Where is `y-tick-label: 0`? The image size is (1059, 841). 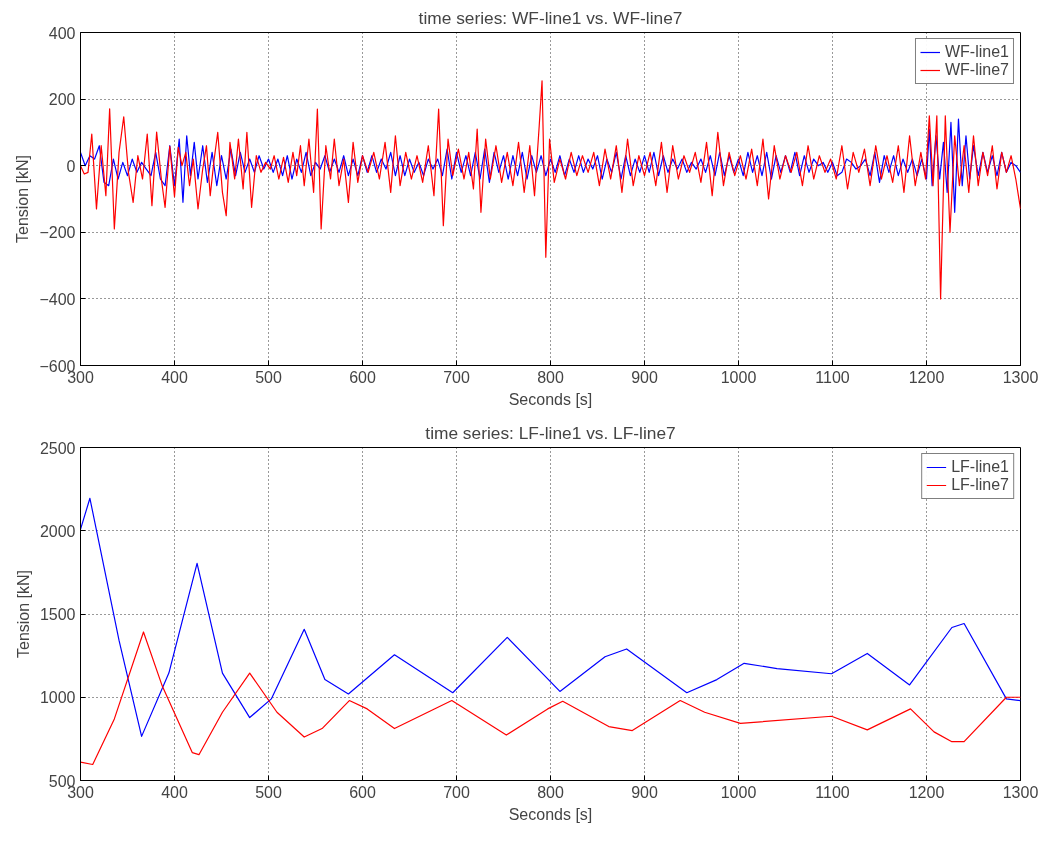 y-tick-label: 0 is located at coordinates (71, 166).